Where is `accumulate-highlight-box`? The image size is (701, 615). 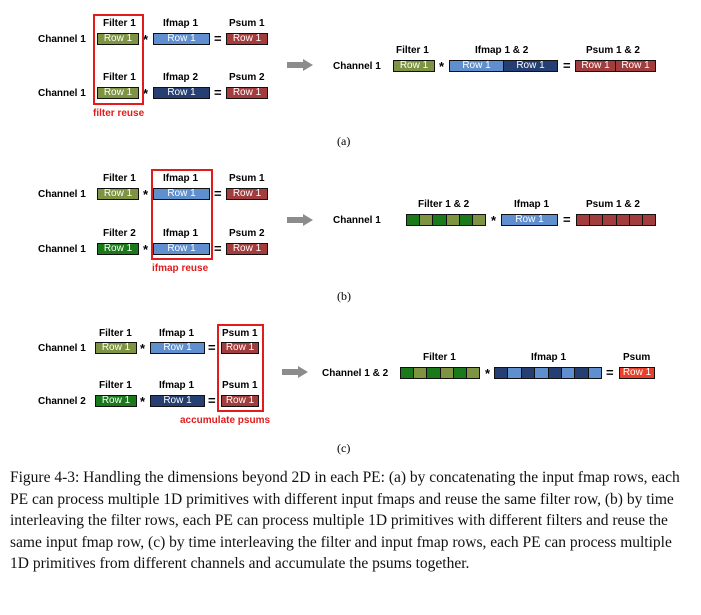 accumulate-highlight-box is located at coordinates (240, 368).